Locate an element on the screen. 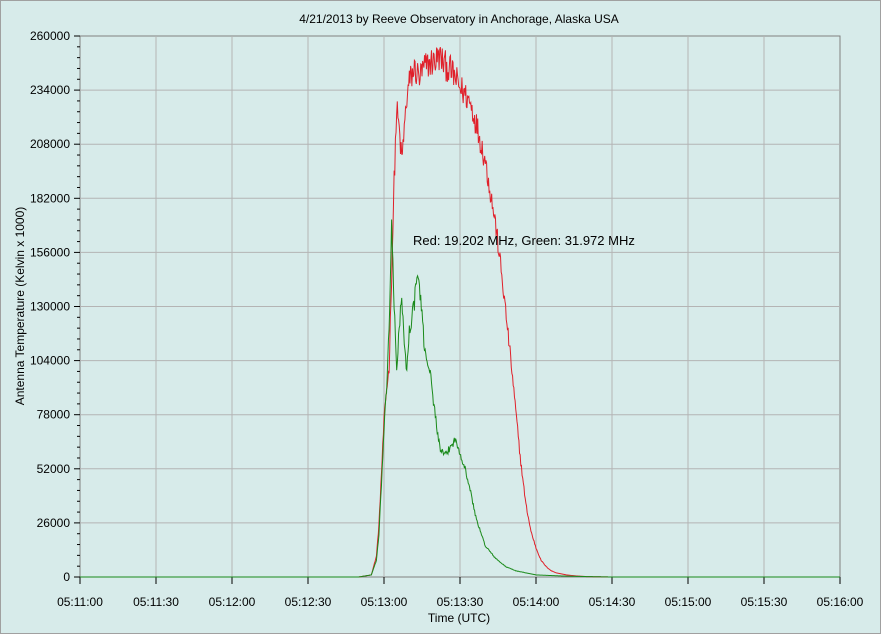  y-tick-label: 78000 is located at coordinates (54, 415).